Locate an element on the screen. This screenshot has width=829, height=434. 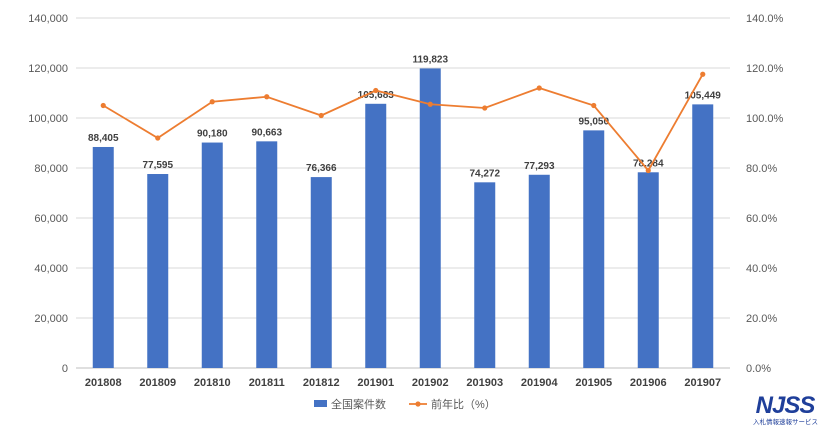
x-tick-label: 201906 is located at coordinates (648, 383).